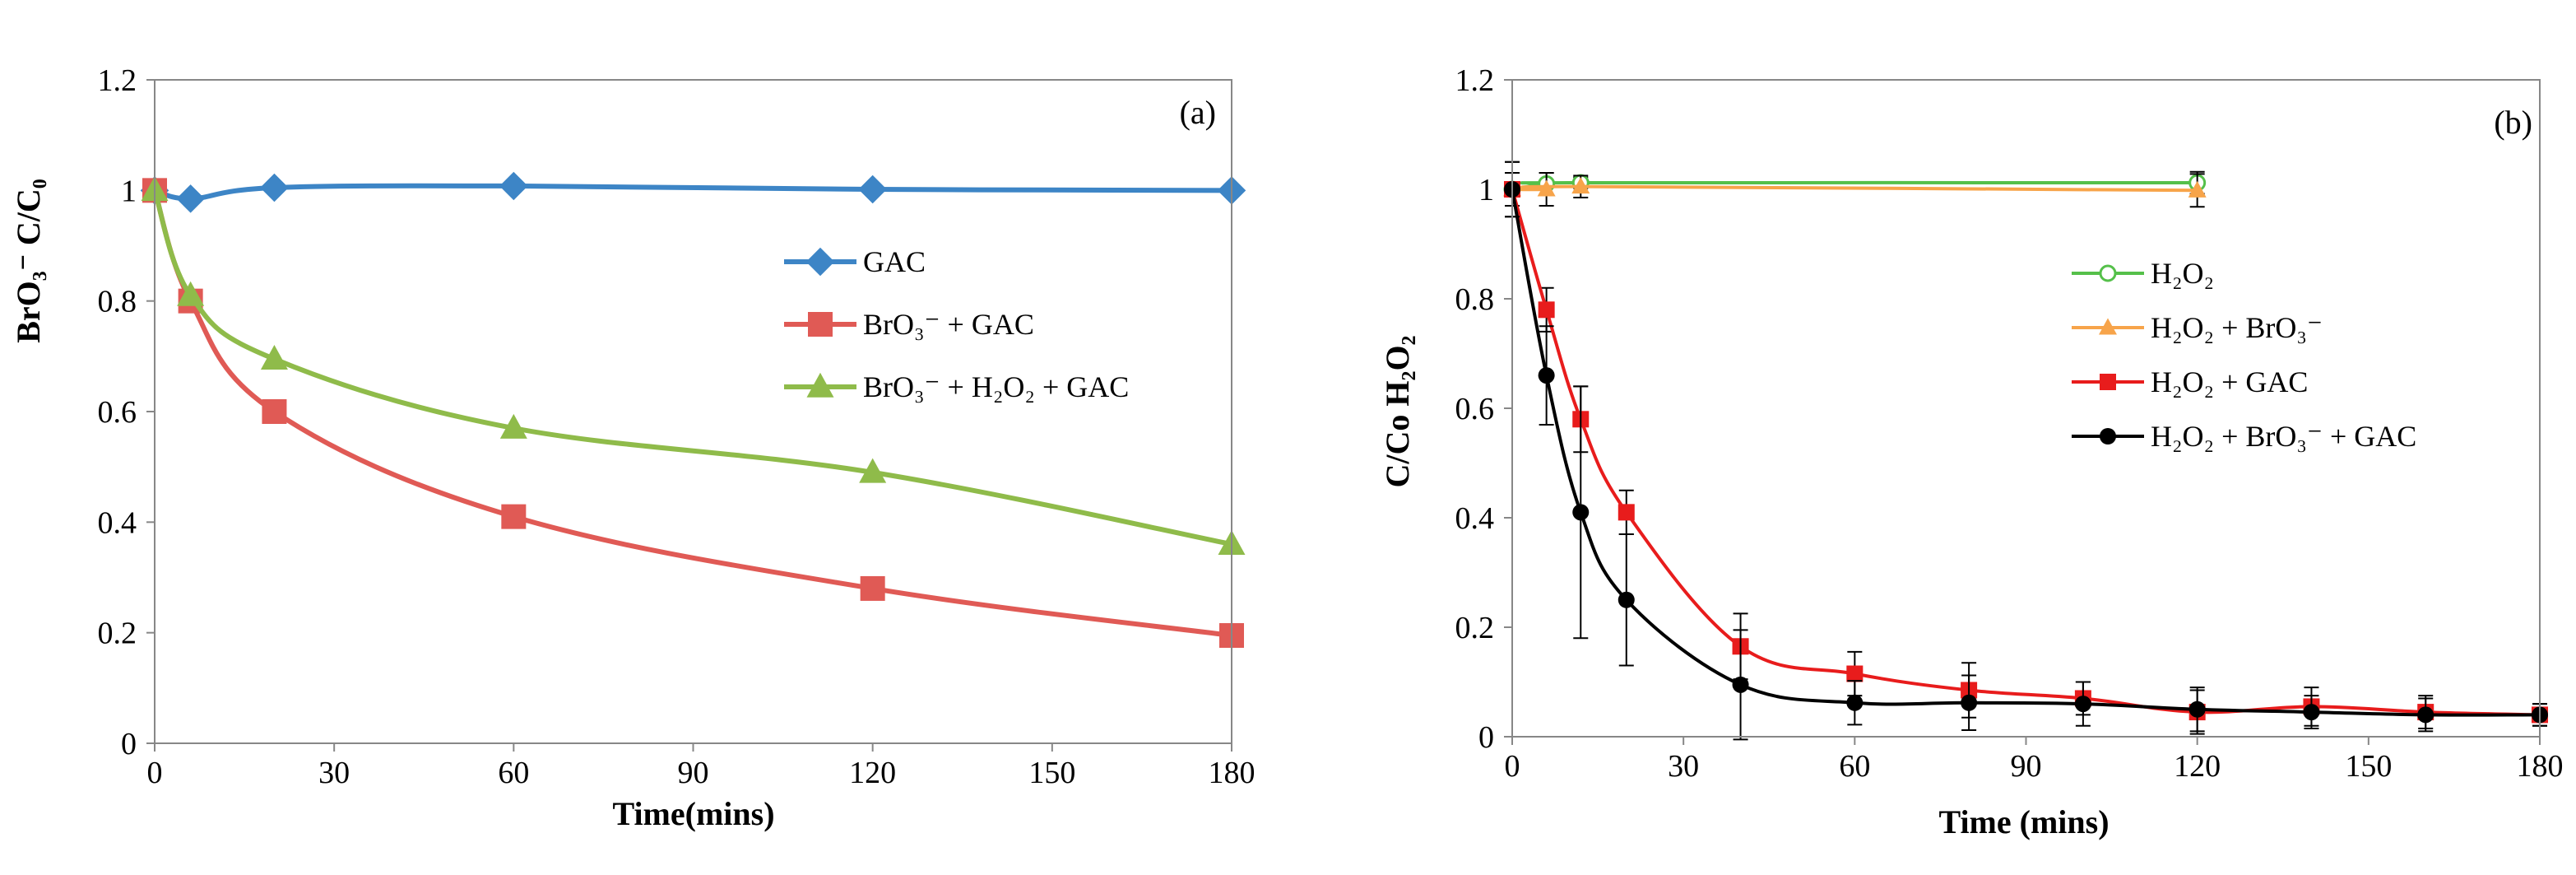  Describe the element at coordinates (2182, 273) in the screenshot. I see `legend-label: H₂O₂` at that location.